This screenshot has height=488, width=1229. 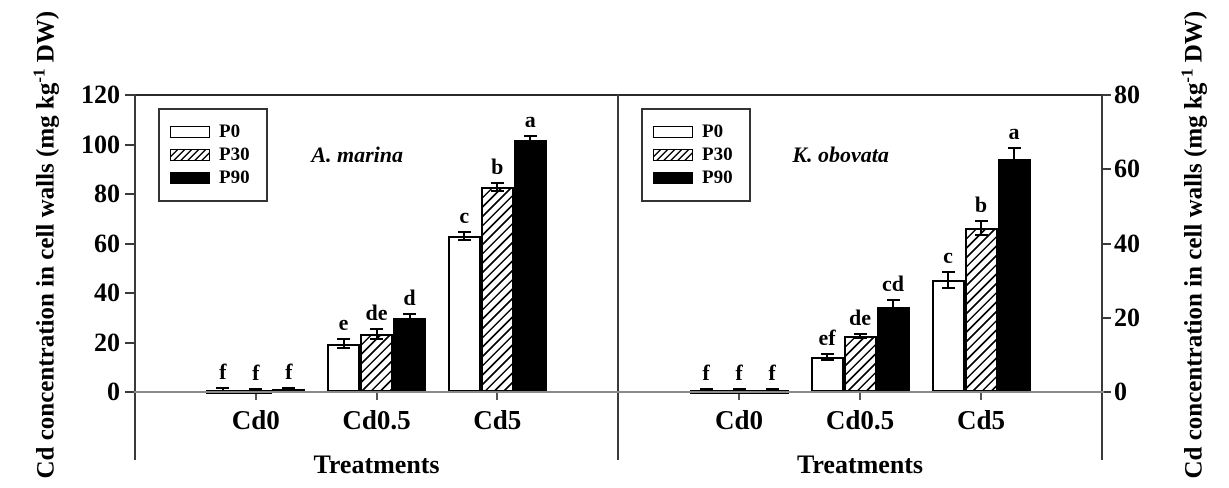 I want to click on y-axis-tick-label-left: 120, so click(x=100, y=94).